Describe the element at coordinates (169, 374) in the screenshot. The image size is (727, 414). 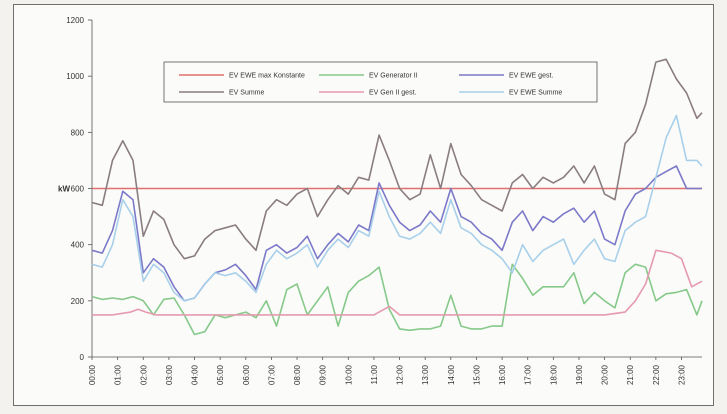
I see `x-tick-label: 03:00` at that location.